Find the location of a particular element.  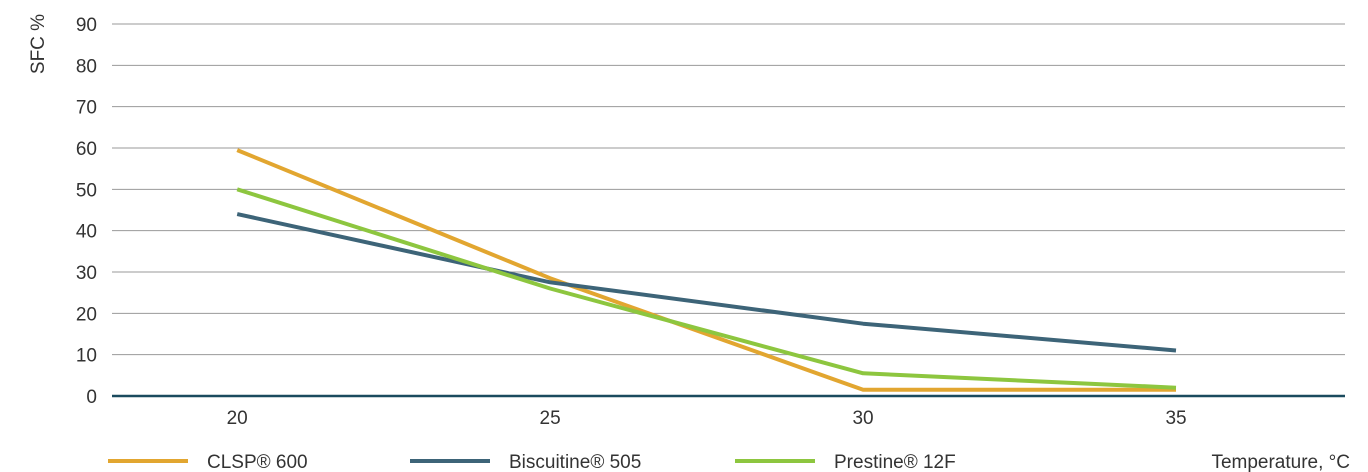

legend-label-3: Prestine® 12F is located at coordinates (895, 462).